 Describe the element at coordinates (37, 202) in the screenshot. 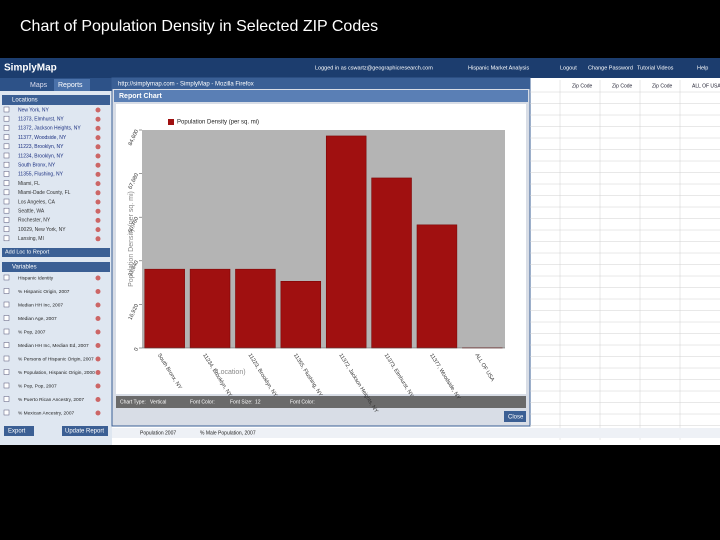

I see `location-item: Los Angeles, CA` at that location.